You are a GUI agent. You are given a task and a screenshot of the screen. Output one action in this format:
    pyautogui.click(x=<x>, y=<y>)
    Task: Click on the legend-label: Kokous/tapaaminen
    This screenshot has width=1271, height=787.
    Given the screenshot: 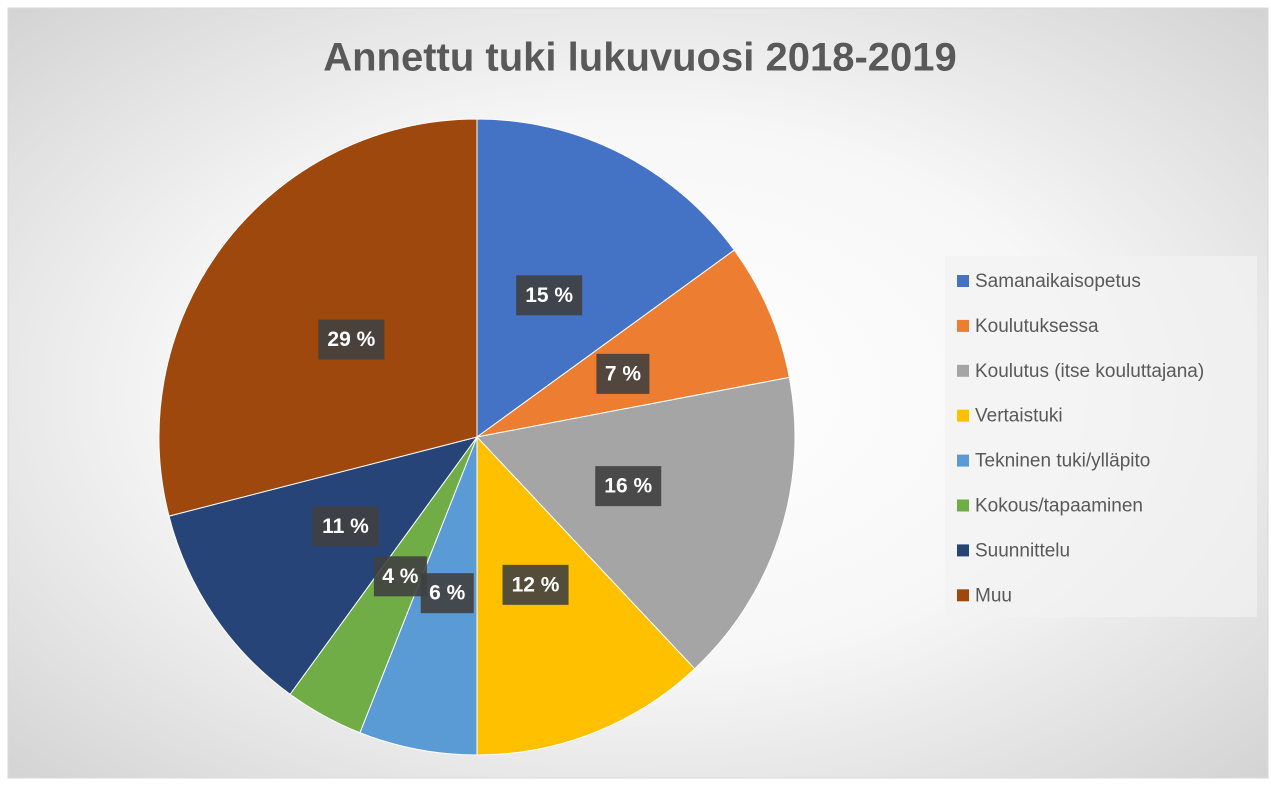 What is the action you would take?
    pyautogui.click(x=1059, y=506)
    